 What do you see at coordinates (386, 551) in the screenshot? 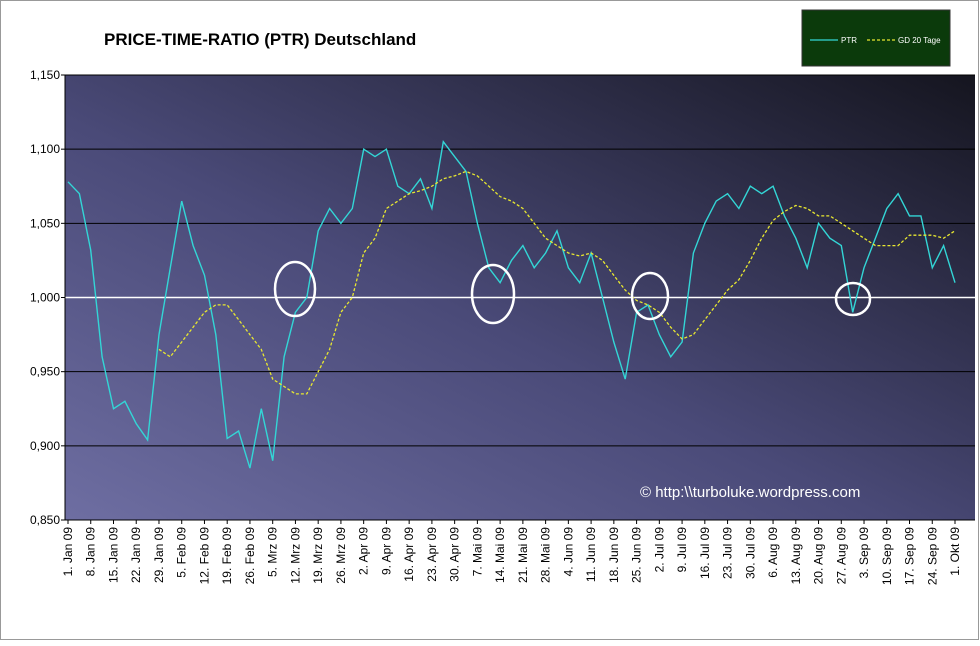
I see `x-tick-label: 9. Apr 09` at bounding box center [386, 551].